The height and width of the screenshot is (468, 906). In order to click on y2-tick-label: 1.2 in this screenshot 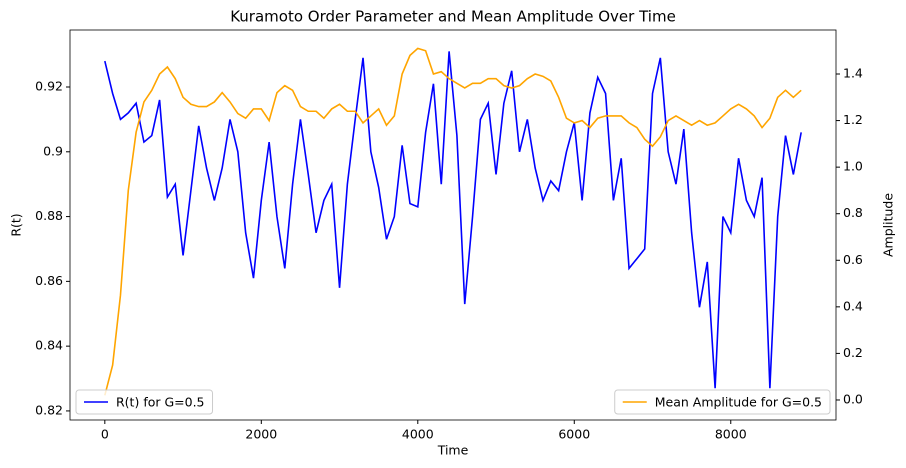, I will do `click(853, 119)`.